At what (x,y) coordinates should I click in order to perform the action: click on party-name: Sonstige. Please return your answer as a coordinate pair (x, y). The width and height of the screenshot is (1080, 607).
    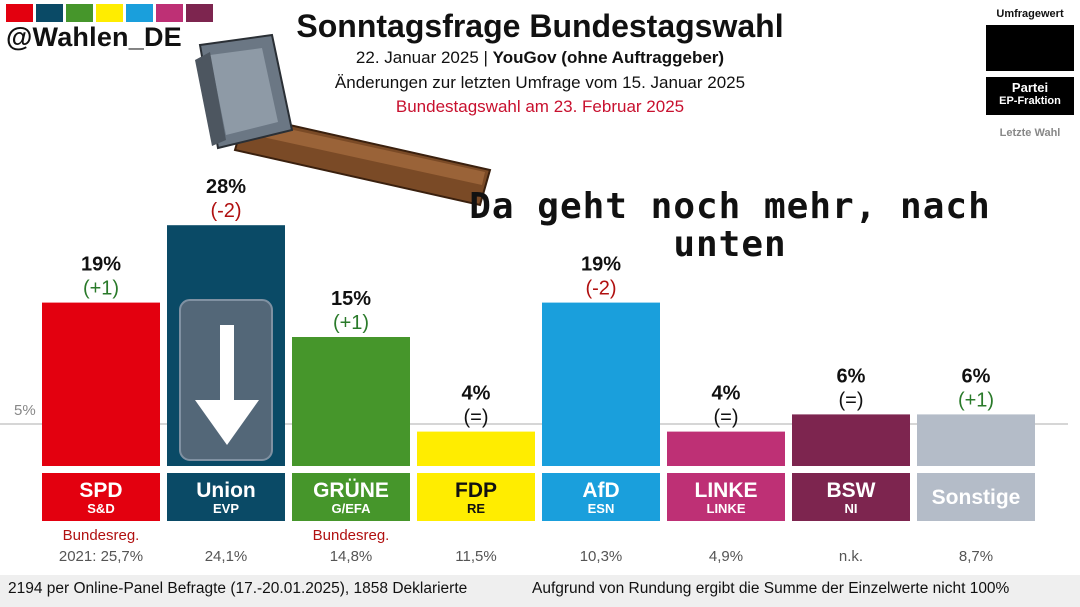
    Looking at the image, I should click on (976, 497).